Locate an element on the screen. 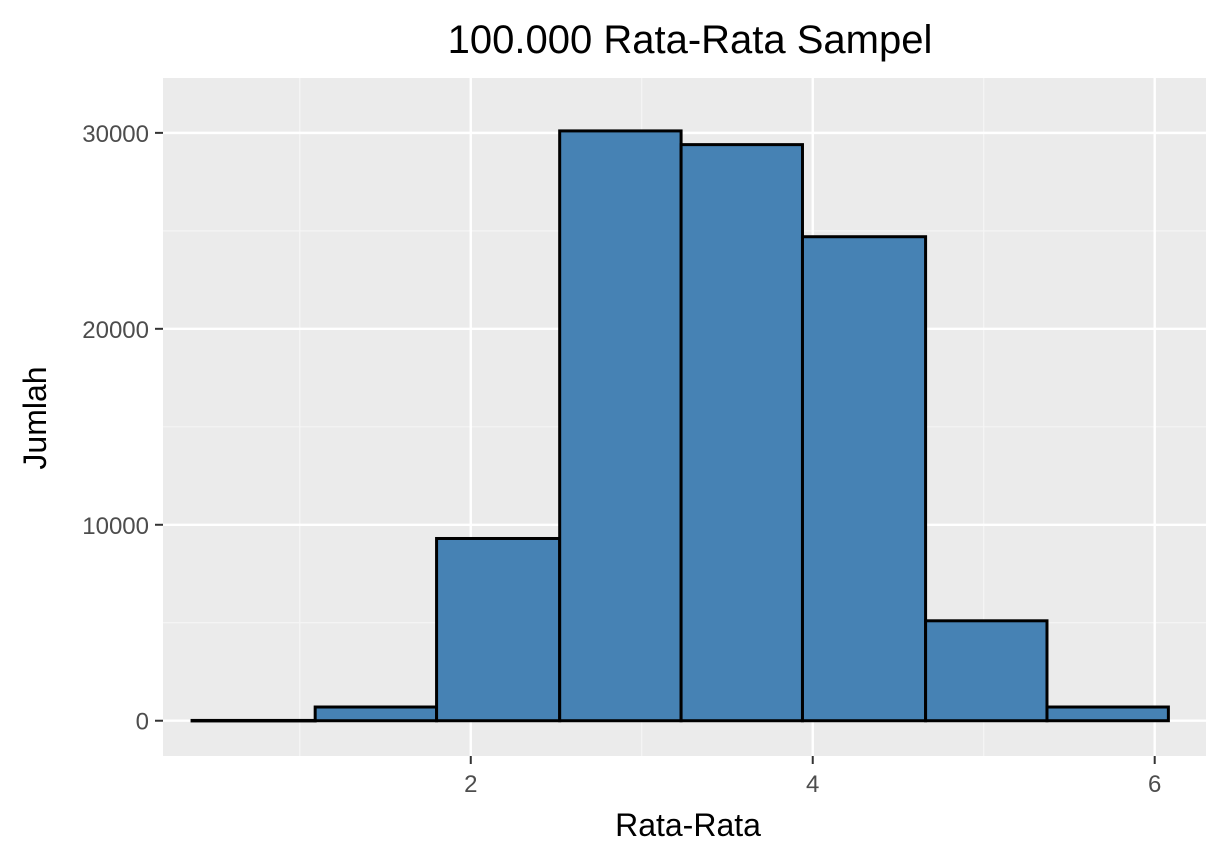 The image size is (1232, 864). x-tick-label: 4 is located at coordinates (812, 784).